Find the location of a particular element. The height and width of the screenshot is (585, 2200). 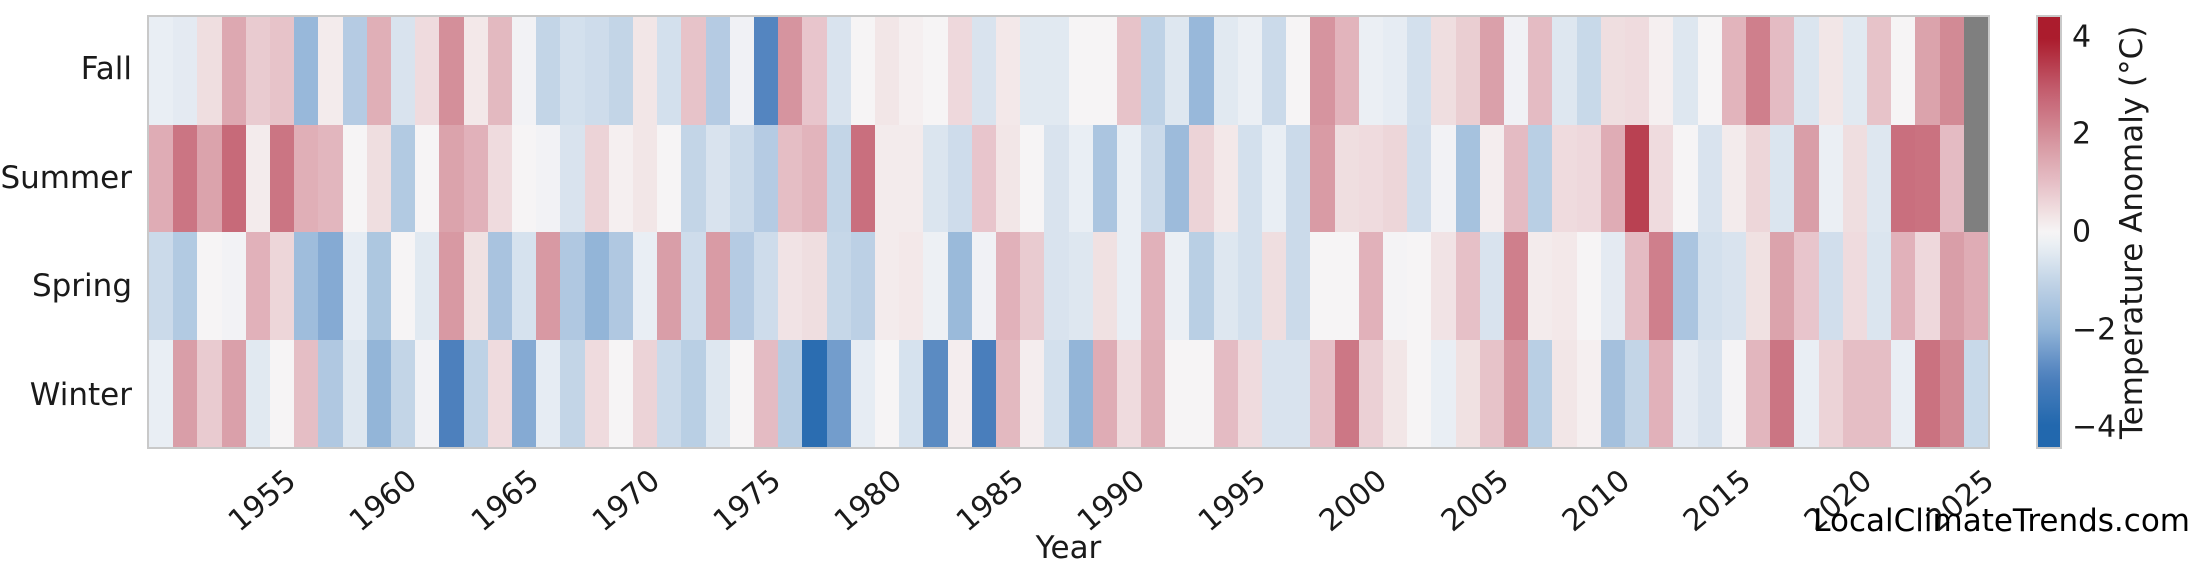

colorbar-tick--4: −4 is located at coordinates (2094, 427).